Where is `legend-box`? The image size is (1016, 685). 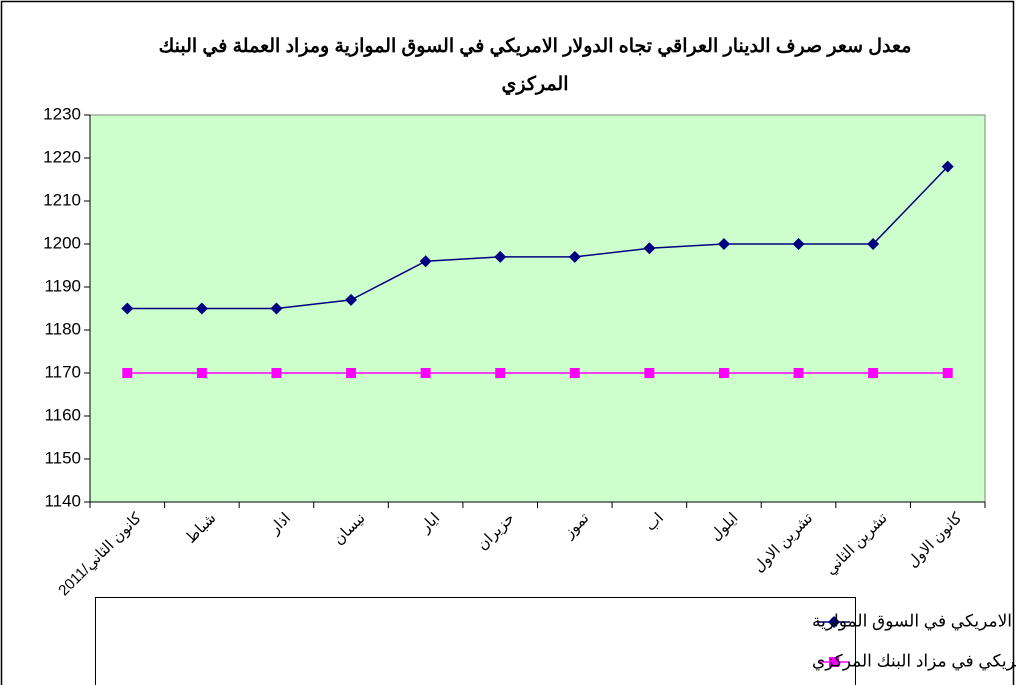
legend-box is located at coordinates (475, 641).